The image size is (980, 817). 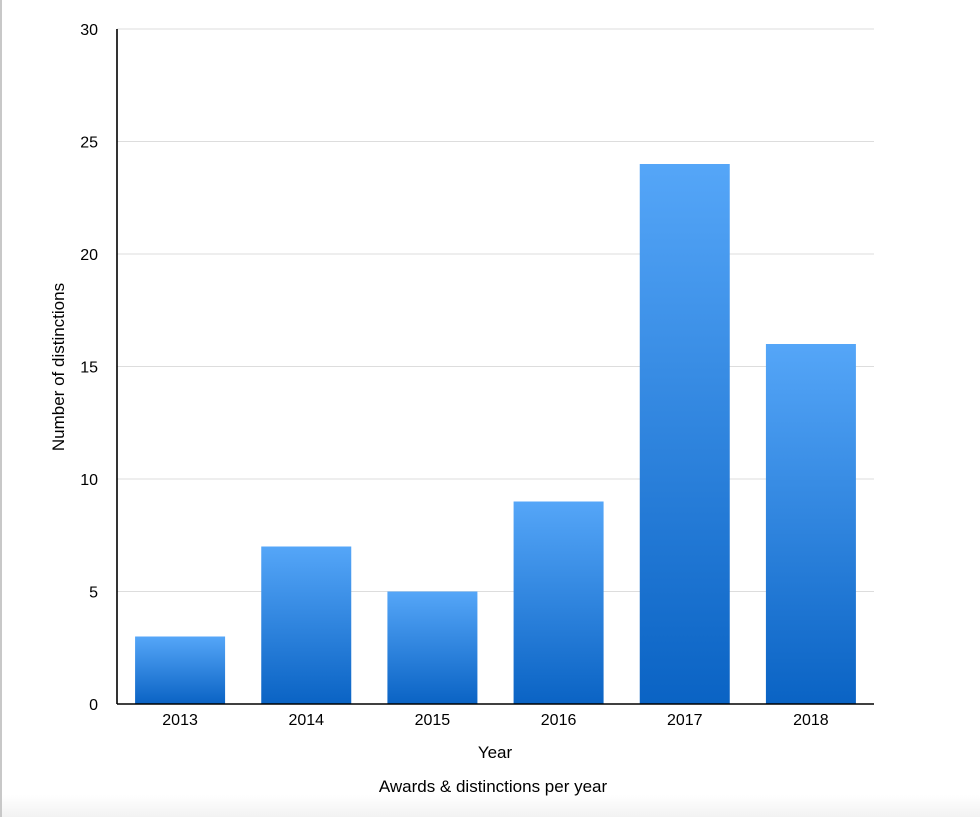 What do you see at coordinates (89, 480) in the screenshot?
I see `y-tick-label: 10` at bounding box center [89, 480].